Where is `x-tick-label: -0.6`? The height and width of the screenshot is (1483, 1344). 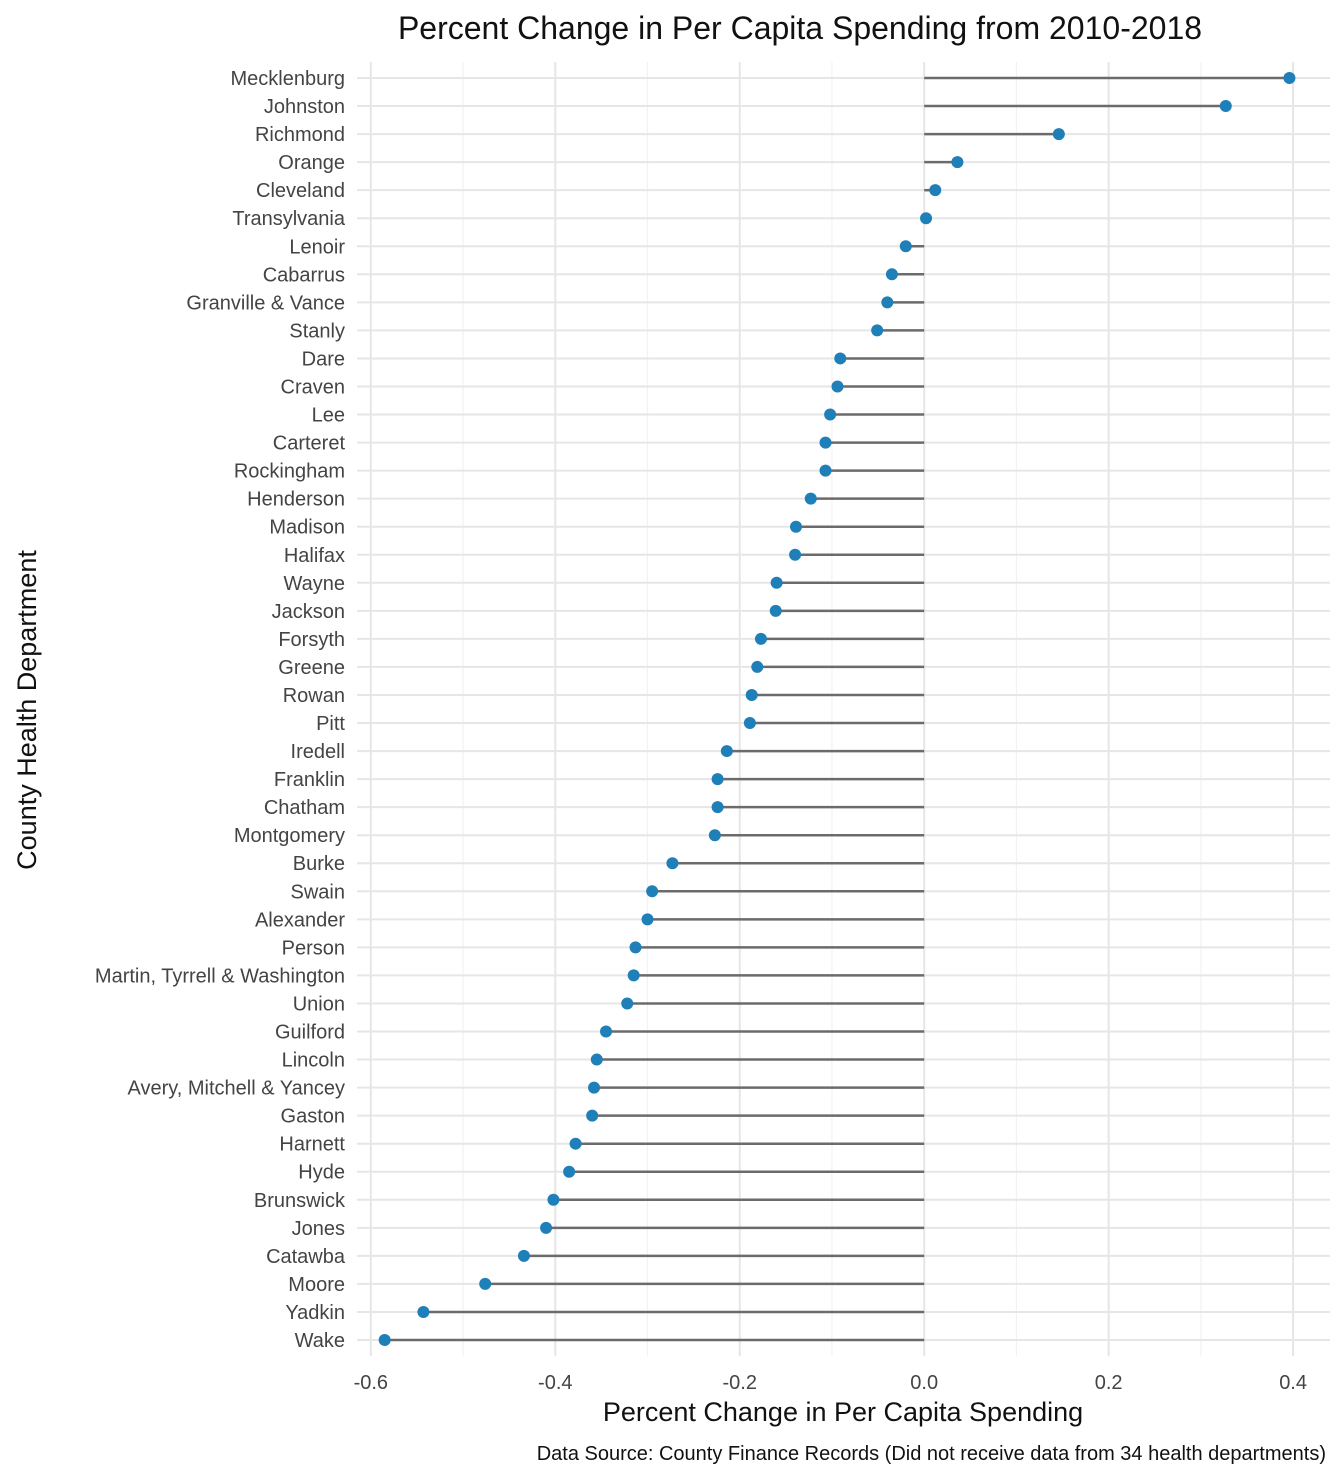
x-tick-label: -0.6 is located at coordinates (371, 1383).